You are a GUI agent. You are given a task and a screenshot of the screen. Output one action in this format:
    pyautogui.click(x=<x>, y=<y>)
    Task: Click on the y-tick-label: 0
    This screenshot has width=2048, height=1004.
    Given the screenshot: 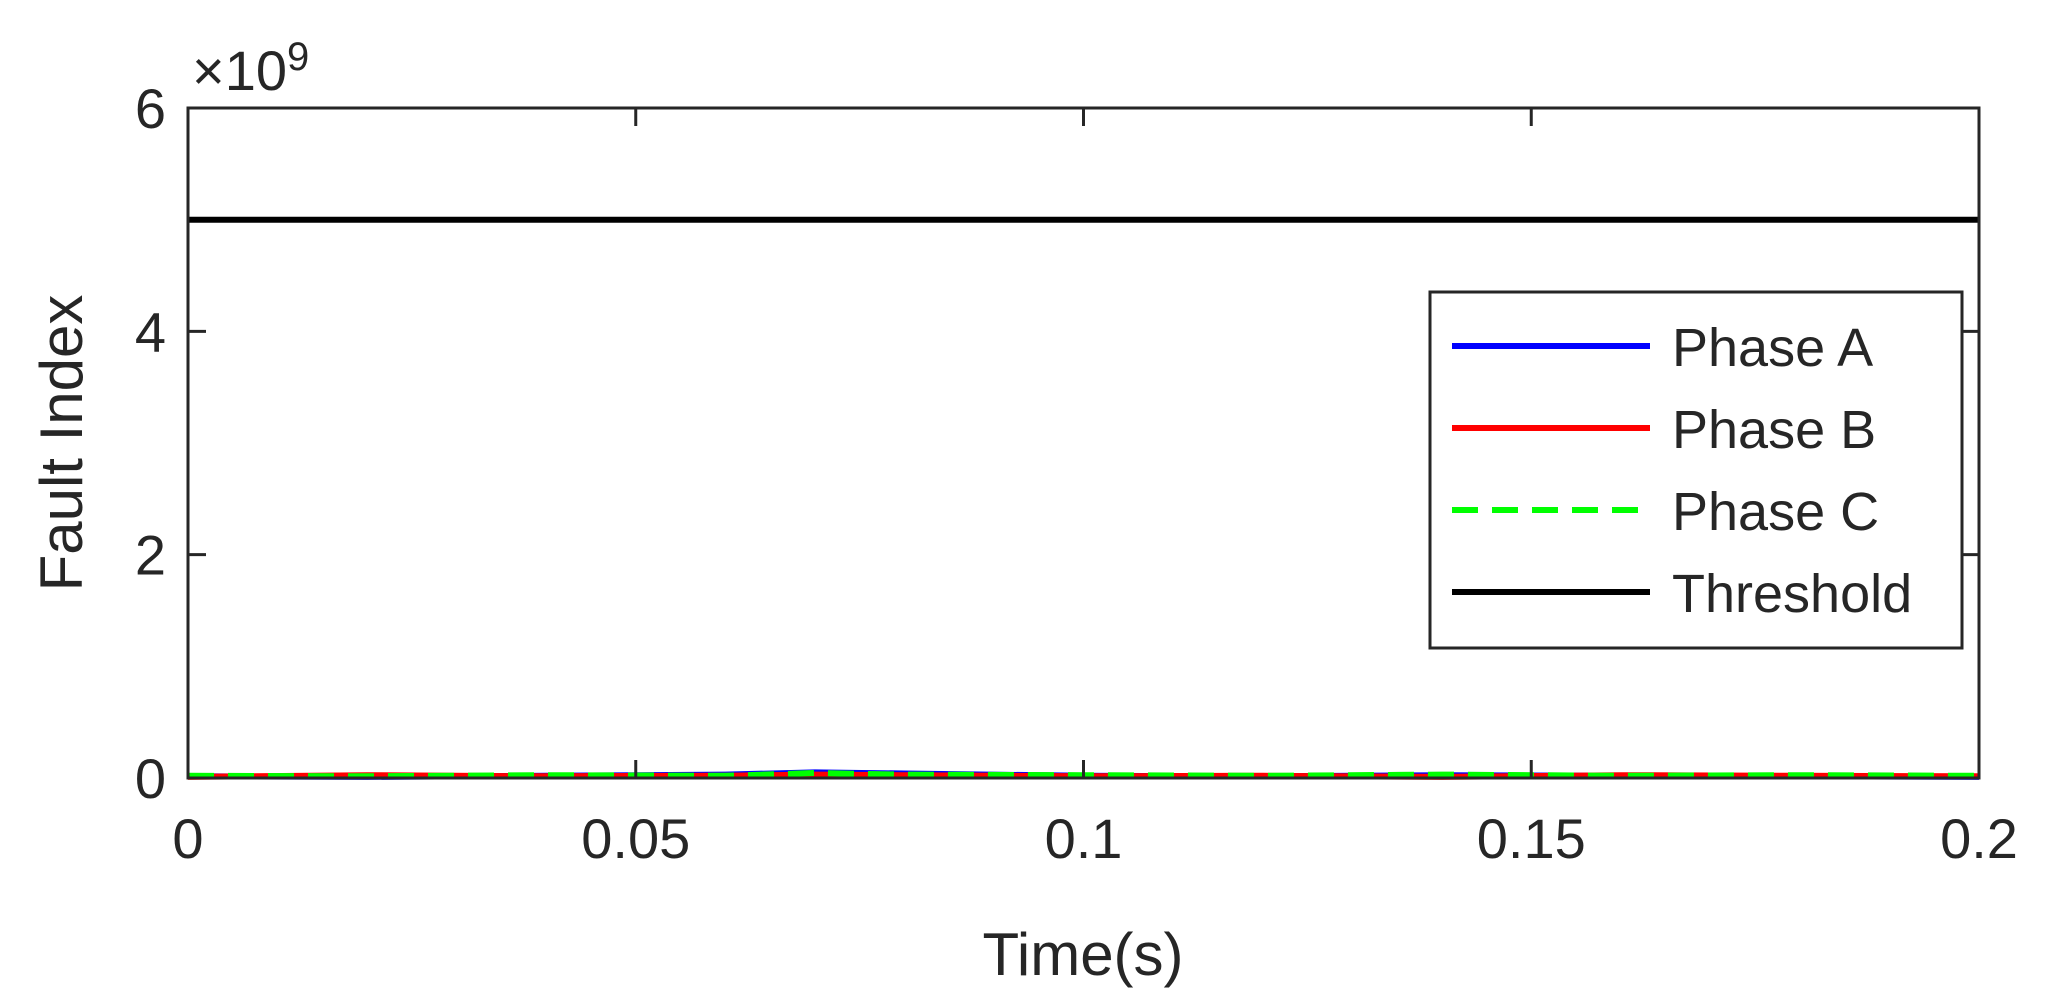 What is the action you would take?
    pyautogui.click(x=150, y=778)
    